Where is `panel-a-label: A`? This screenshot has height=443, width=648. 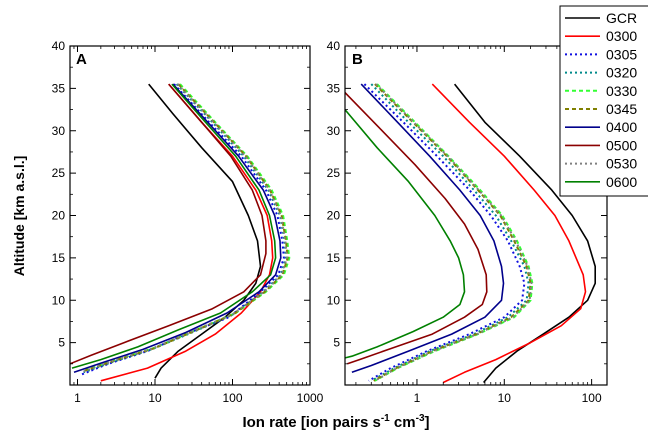
panel-a-label: A is located at coordinates (81, 59).